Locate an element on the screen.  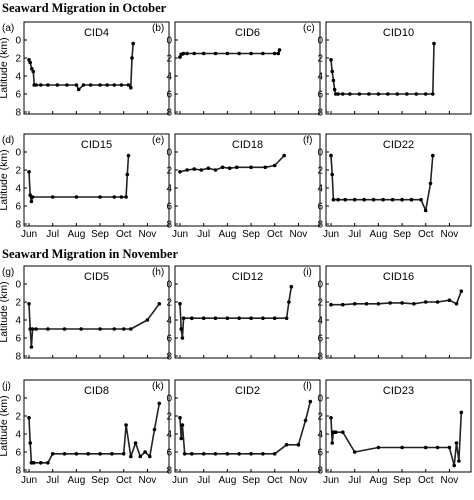
series-line is located at coordinates (397, 298).